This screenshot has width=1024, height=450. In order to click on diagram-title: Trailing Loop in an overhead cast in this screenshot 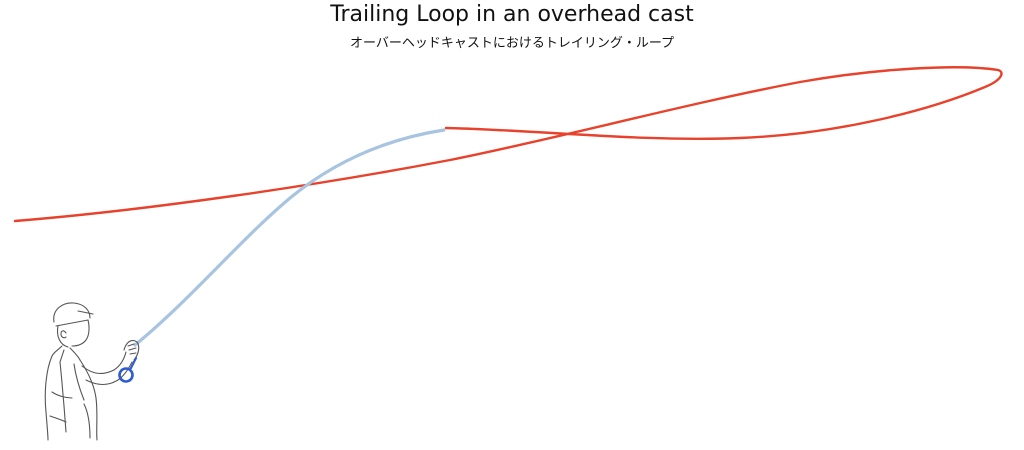, I will do `click(512, 14)`.